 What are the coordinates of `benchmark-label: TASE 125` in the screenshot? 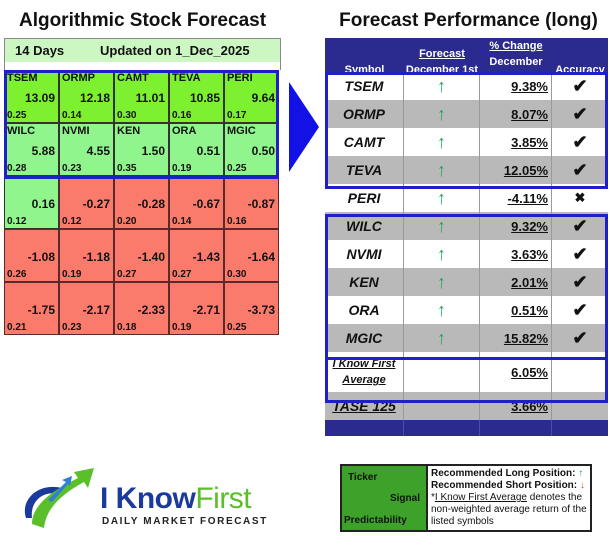 It's located at (364, 406).